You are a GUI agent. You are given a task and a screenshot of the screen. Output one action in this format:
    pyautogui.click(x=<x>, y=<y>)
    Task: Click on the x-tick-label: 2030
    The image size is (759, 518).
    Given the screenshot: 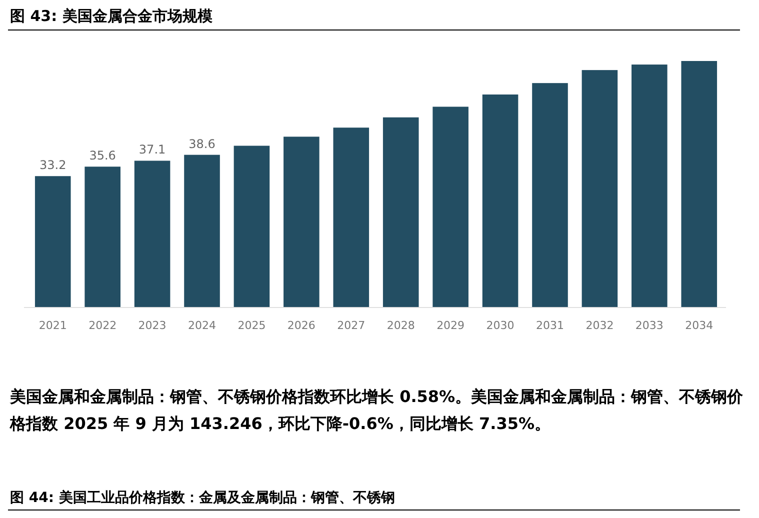 What is the action you would take?
    pyautogui.click(x=500, y=325)
    